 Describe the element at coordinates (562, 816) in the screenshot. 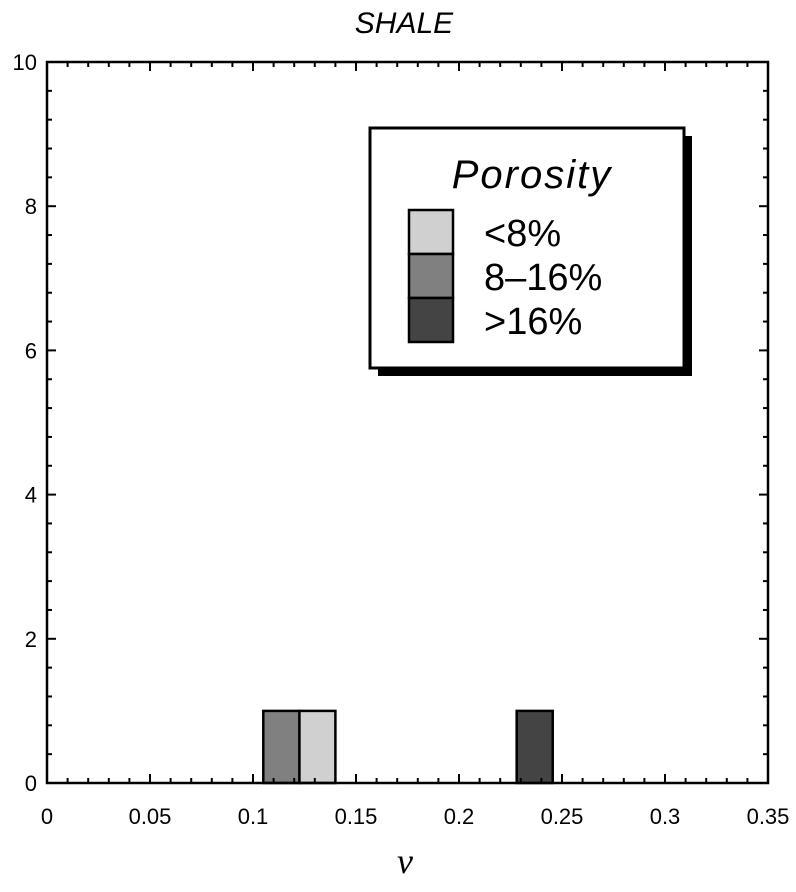

I see `x-tick-label-5: 0.25` at that location.